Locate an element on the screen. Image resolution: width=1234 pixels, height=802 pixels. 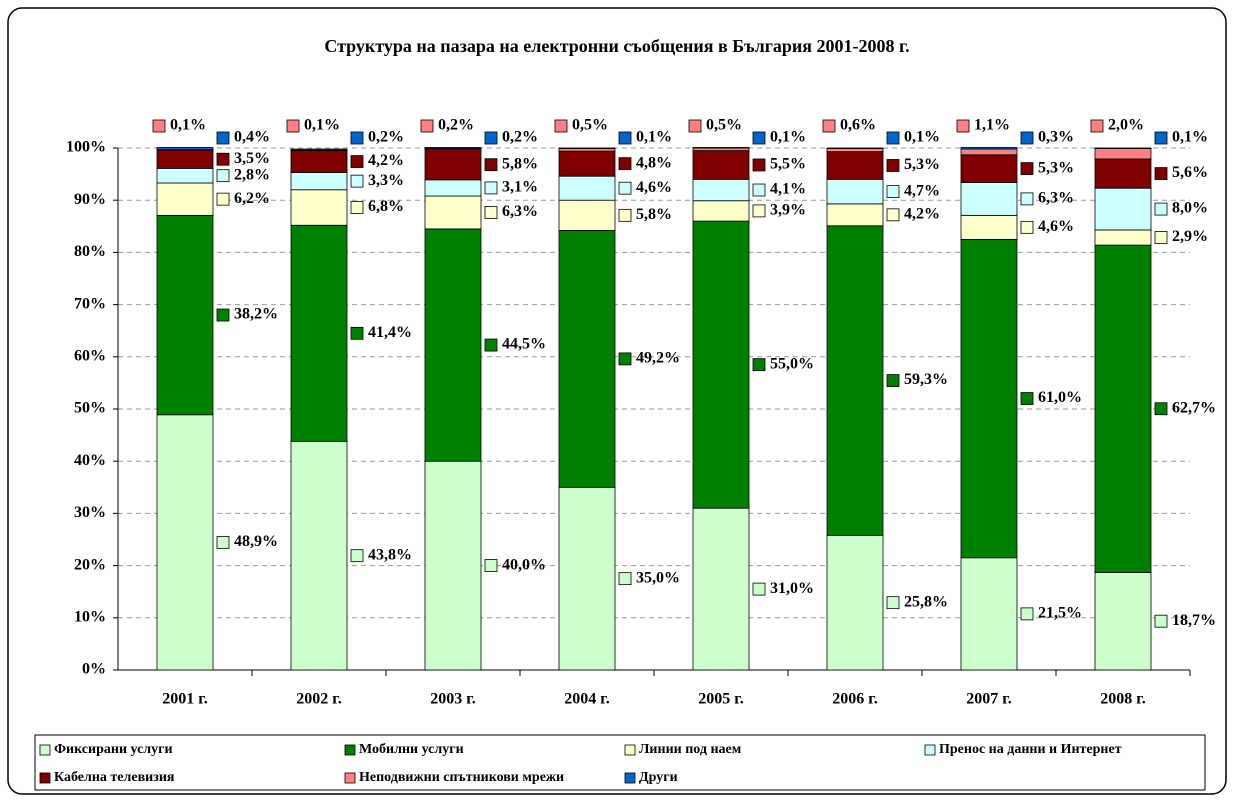
data-label: 2,0% is located at coordinates (1126, 125).